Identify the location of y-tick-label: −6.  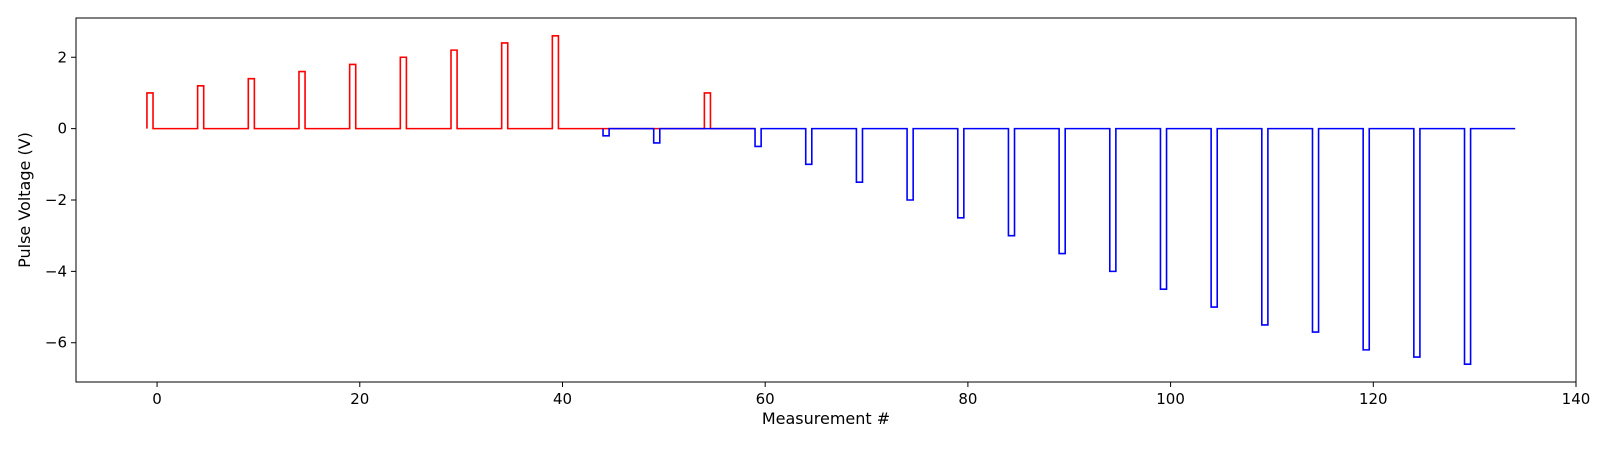
(56, 343).